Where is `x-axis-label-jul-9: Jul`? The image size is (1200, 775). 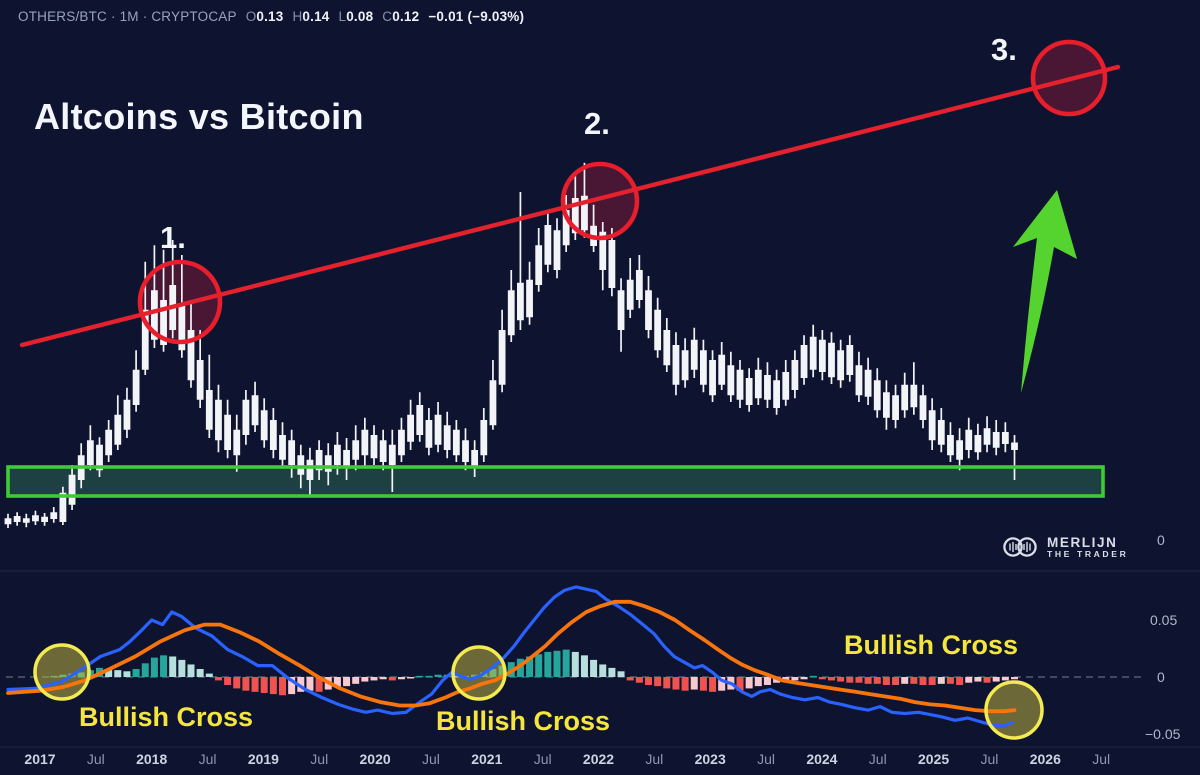 x-axis-label-jul-9: Jul is located at coordinates (542, 759).